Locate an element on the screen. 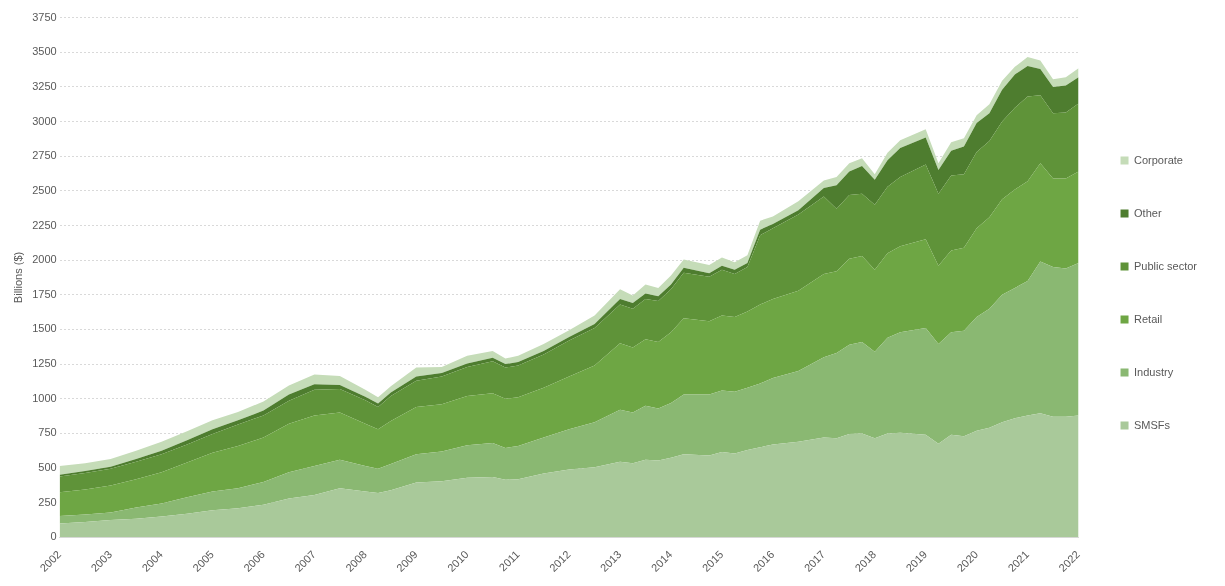  y-tick-label: 3500 is located at coordinates (44, 51).